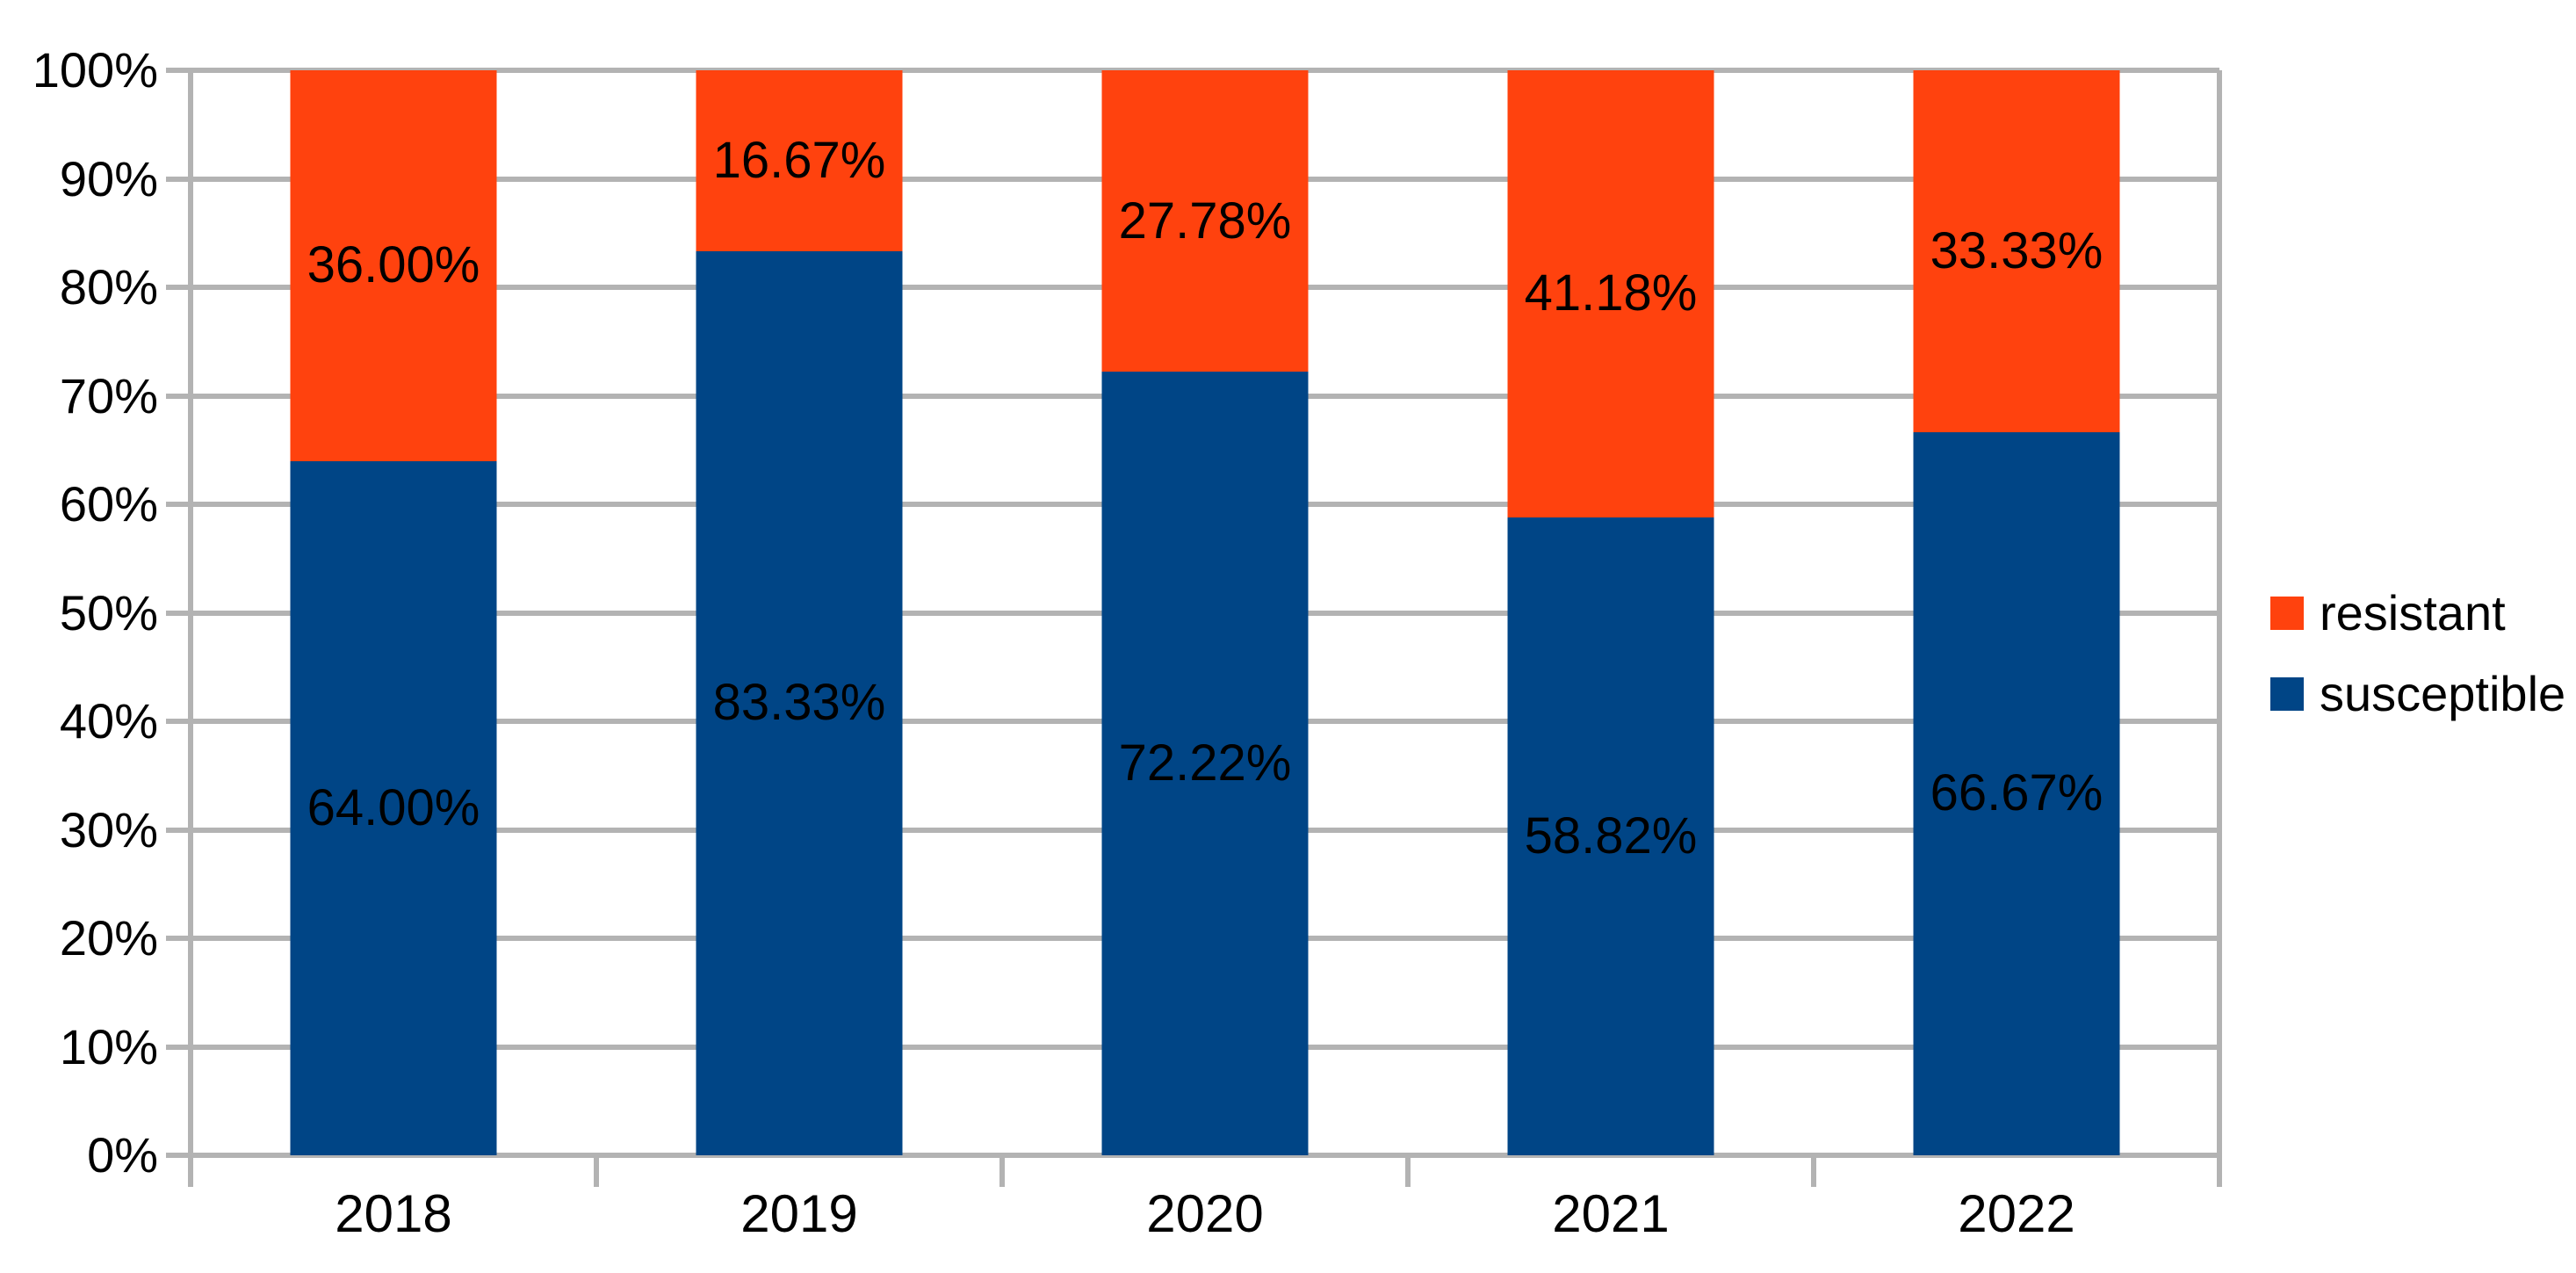  Describe the element at coordinates (190, 628) in the screenshot. I see `y-axis-line` at that location.